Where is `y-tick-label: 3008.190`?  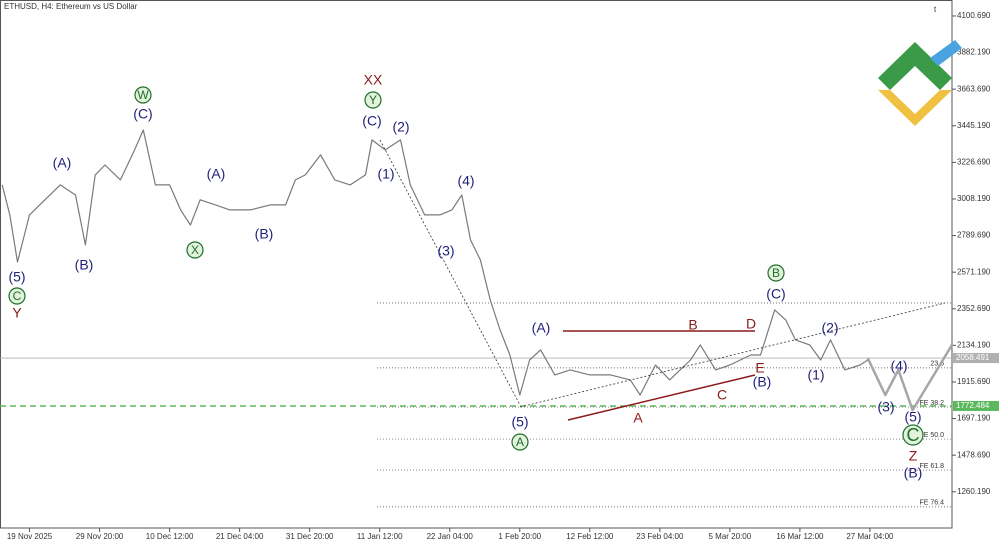 y-tick-label: 3008.190 is located at coordinates (974, 198).